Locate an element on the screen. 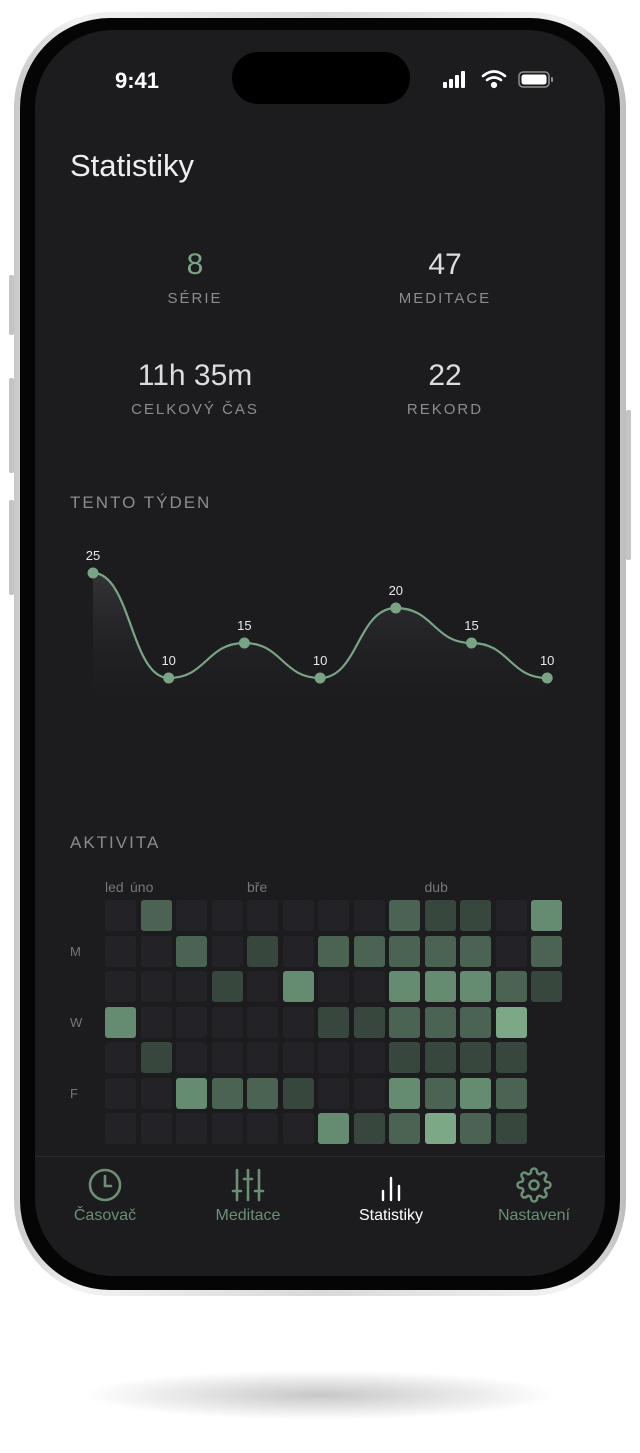 This screenshot has width=640, height=1453. chart-point is located at coordinates (244, 643).